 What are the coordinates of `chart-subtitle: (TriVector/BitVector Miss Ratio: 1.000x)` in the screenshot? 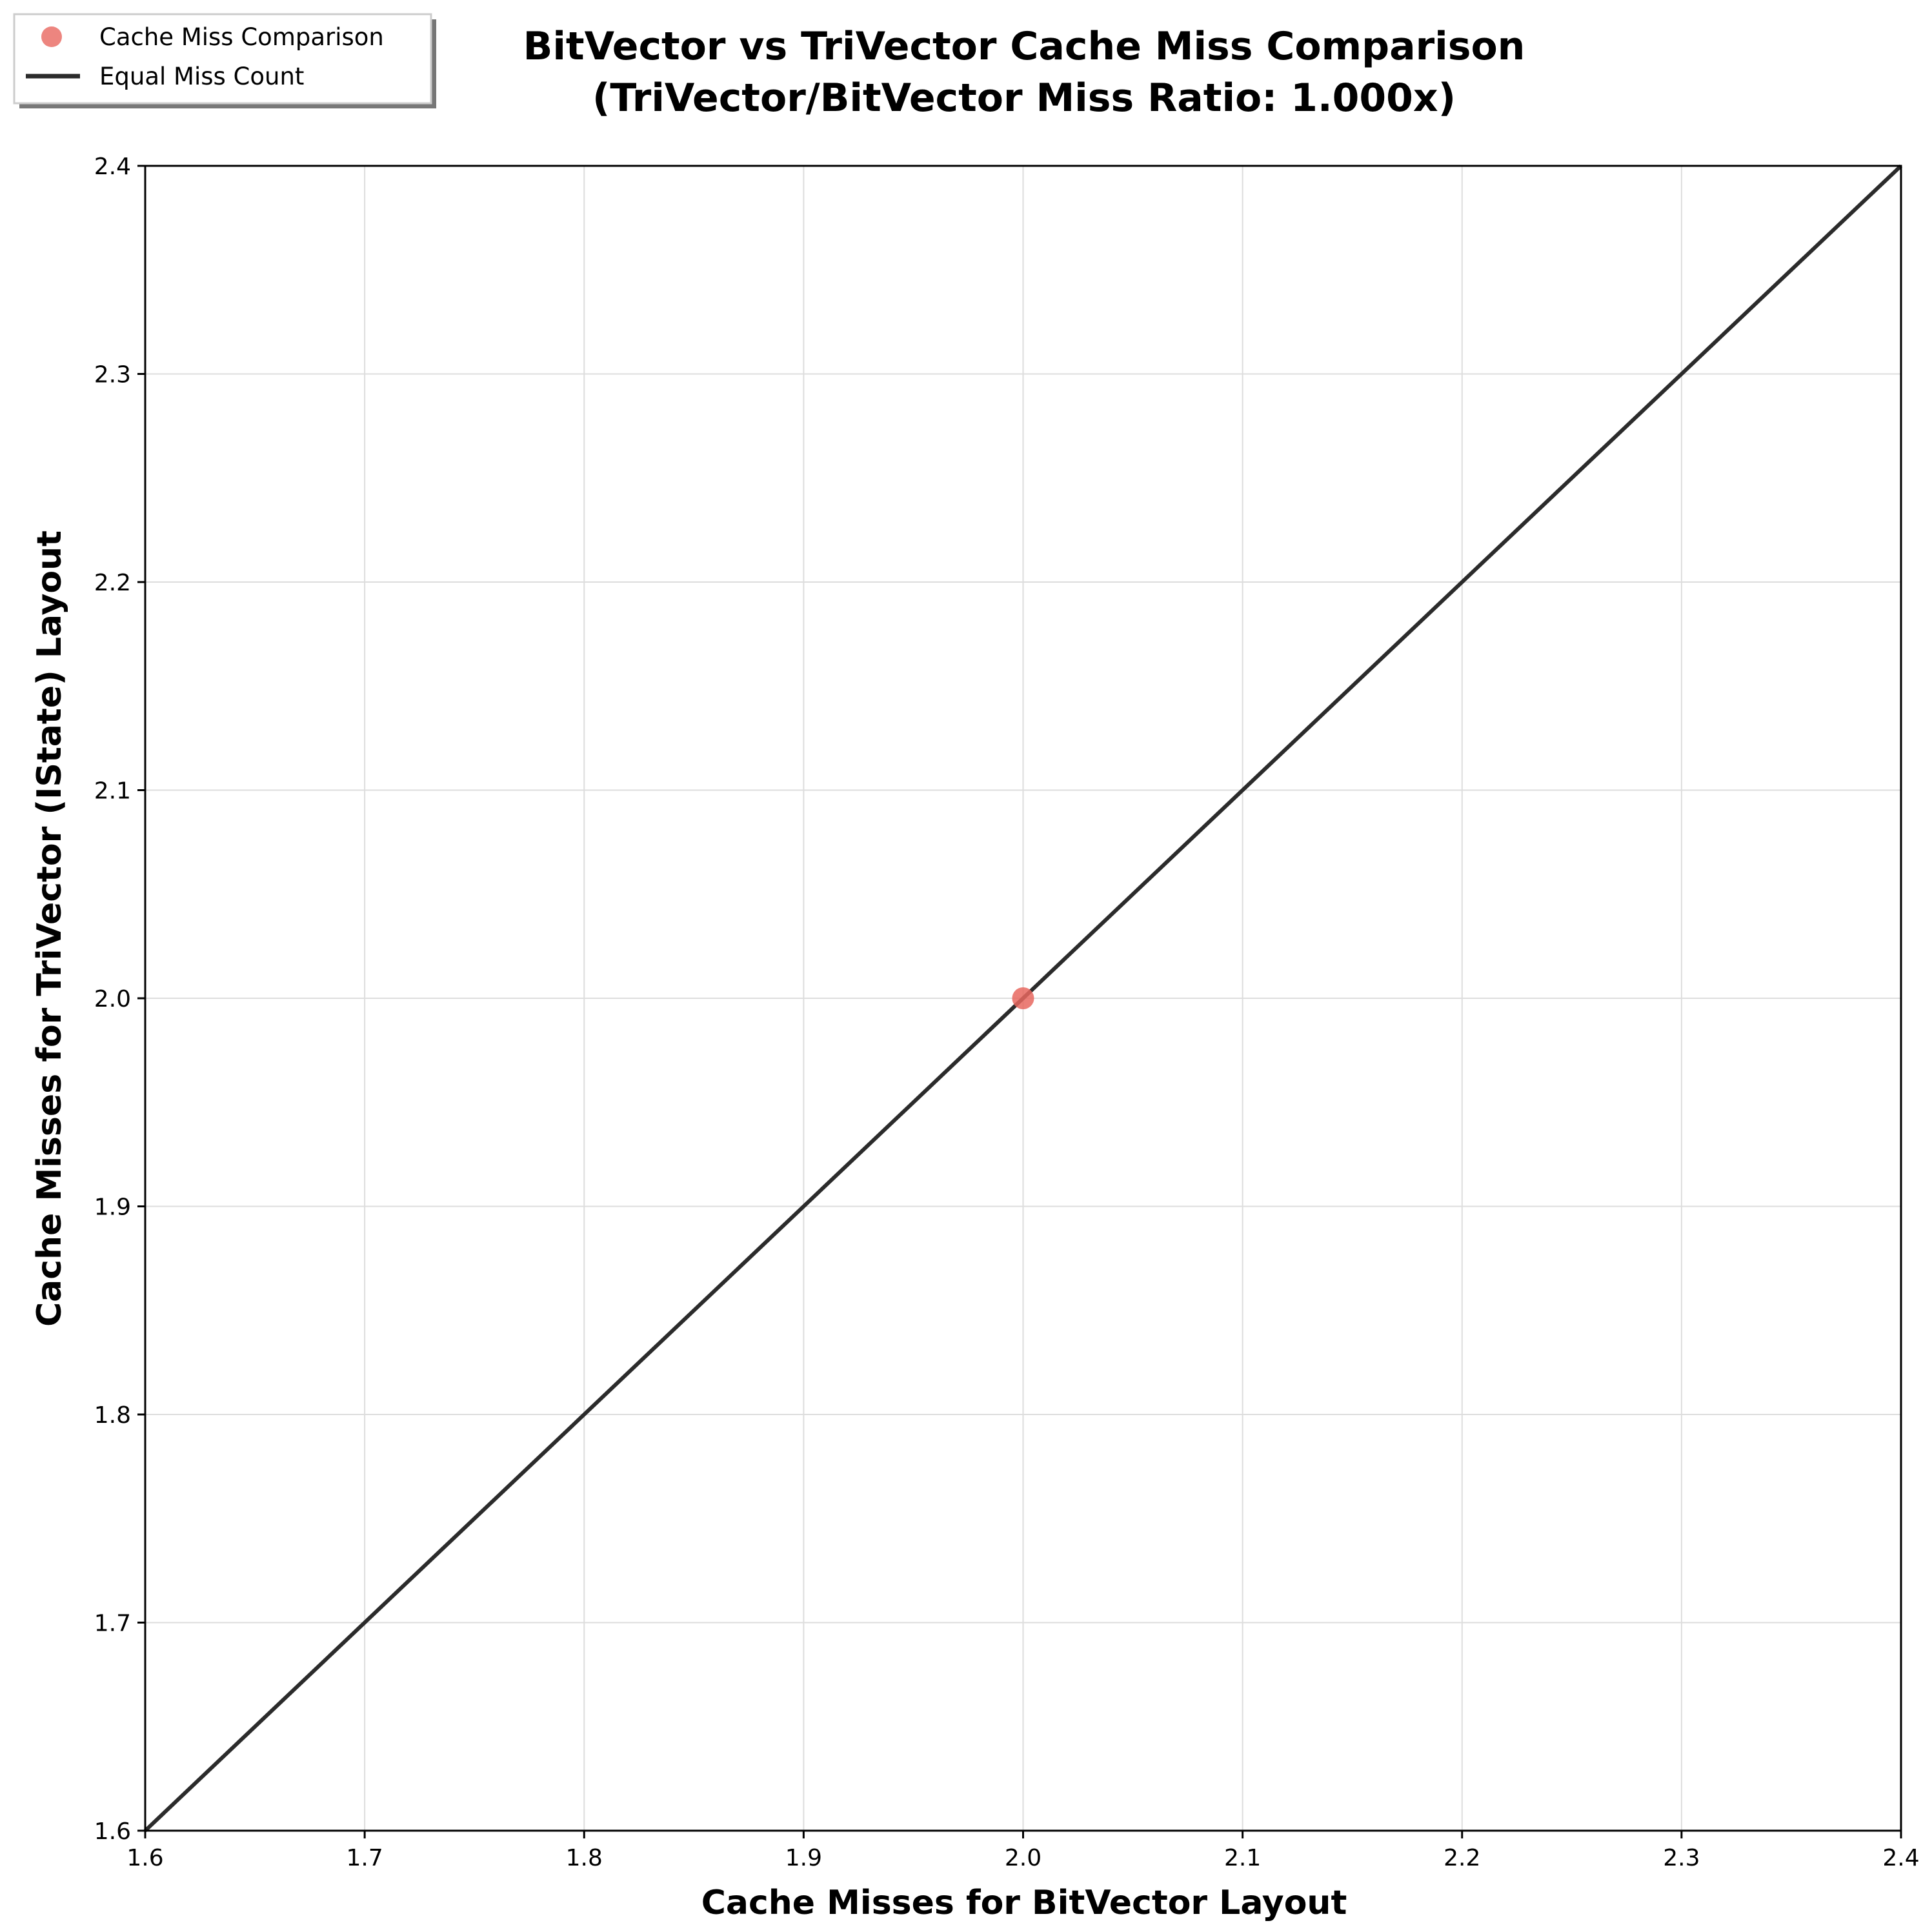 It's located at (1024, 98).